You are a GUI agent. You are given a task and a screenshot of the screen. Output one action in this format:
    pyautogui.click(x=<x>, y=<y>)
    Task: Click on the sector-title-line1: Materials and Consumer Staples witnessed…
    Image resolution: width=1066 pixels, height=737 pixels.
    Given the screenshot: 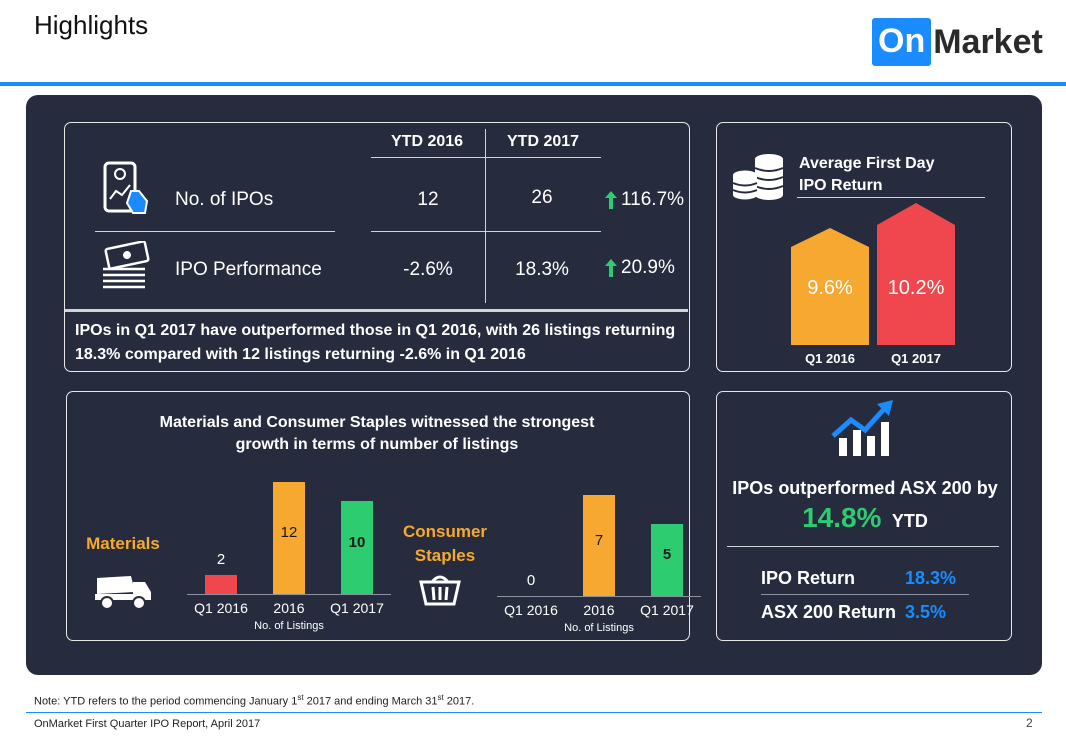 What is the action you would take?
    pyautogui.click(x=377, y=422)
    